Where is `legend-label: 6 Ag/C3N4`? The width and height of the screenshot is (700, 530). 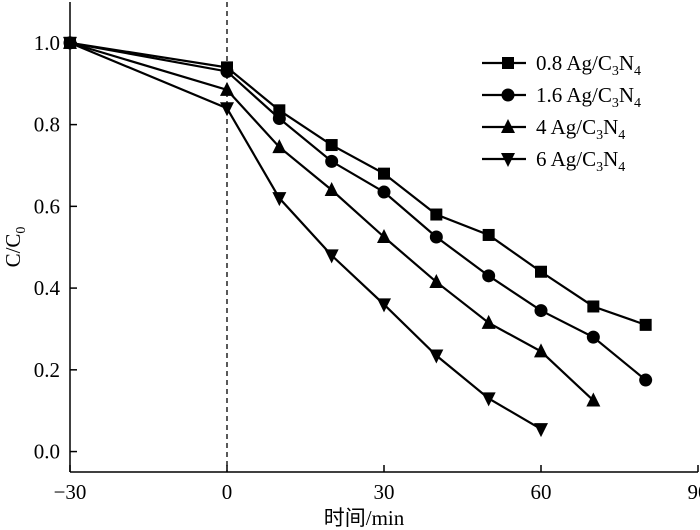 legend-label: 6 Ag/C3N4 is located at coordinates (580, 161).